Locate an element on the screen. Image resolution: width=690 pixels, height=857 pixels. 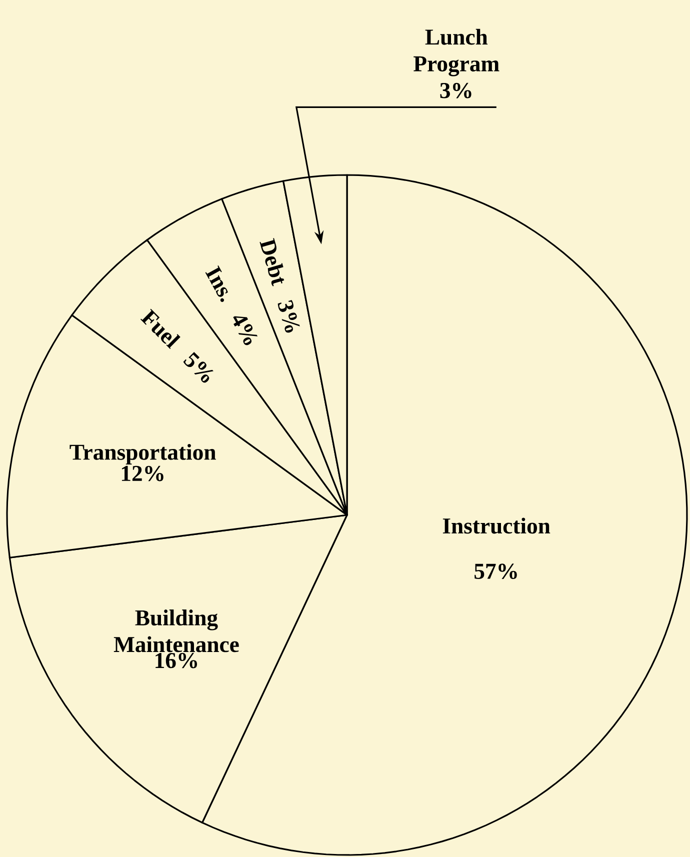
slice-label: Transportation is located at coordinates (143, 454).